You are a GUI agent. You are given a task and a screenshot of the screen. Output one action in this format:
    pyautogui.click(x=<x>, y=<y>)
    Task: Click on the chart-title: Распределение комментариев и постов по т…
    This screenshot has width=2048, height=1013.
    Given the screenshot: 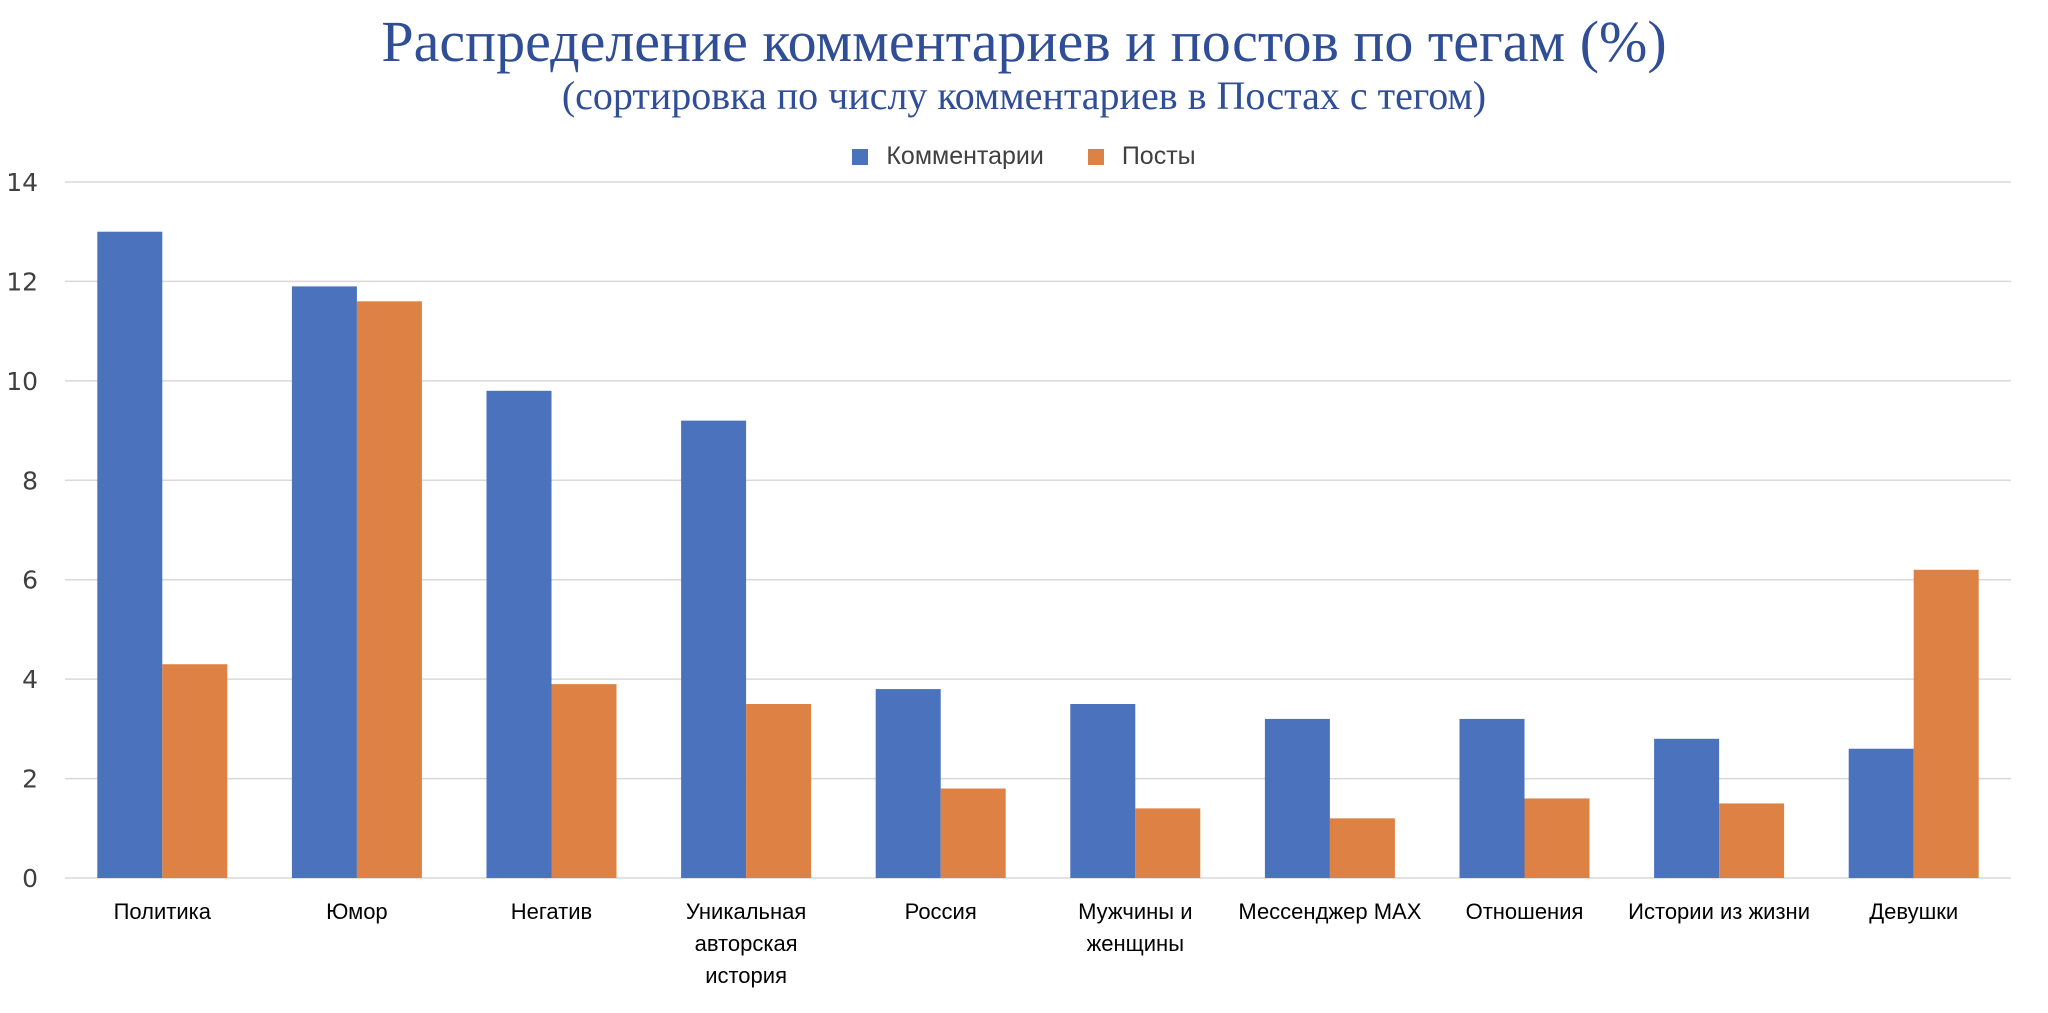 What is the action you would take?
    pyautogui.click(x=1024, y=41)
    